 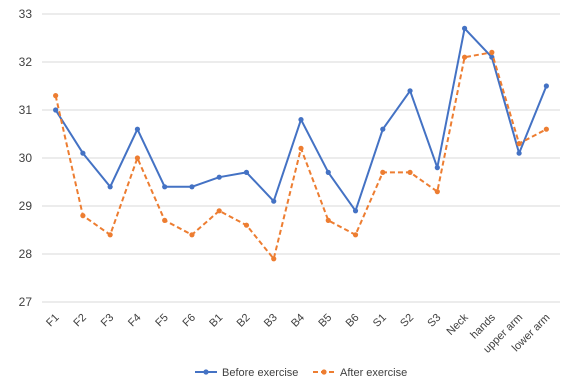 I want to click on x-tick-label: S1, so click(x=380, y=321).